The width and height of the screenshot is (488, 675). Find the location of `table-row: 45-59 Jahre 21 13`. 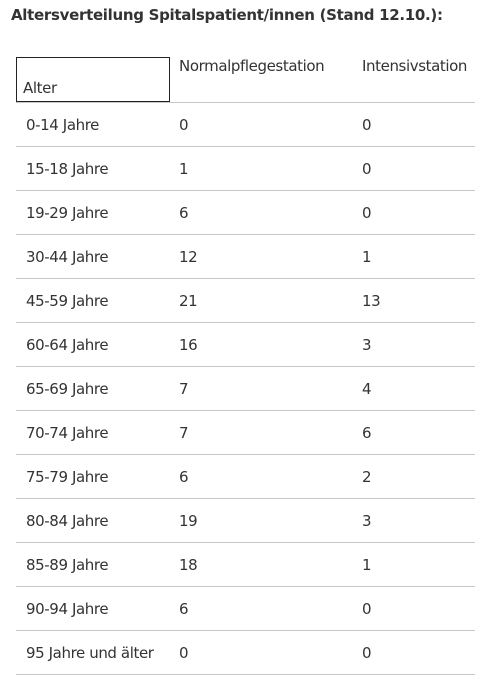

table-row: 45-59 Jahre 21 13 is located at coordinates (245, 300).